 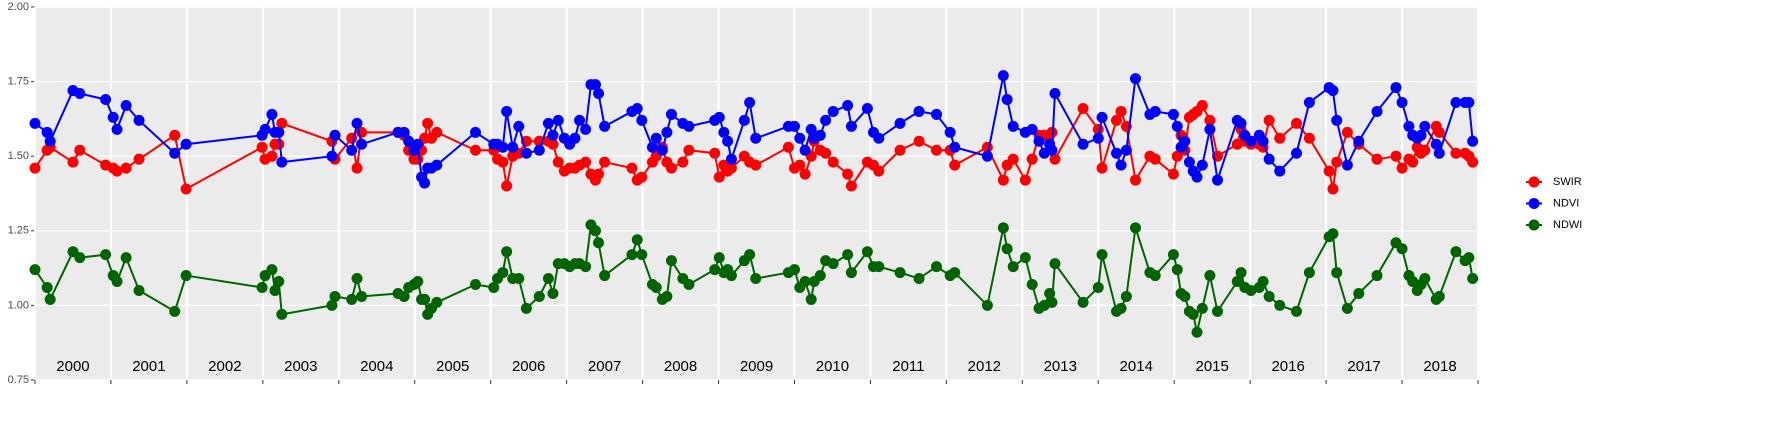 I want to click on year-label: 2012, so click(x=984, y=366).